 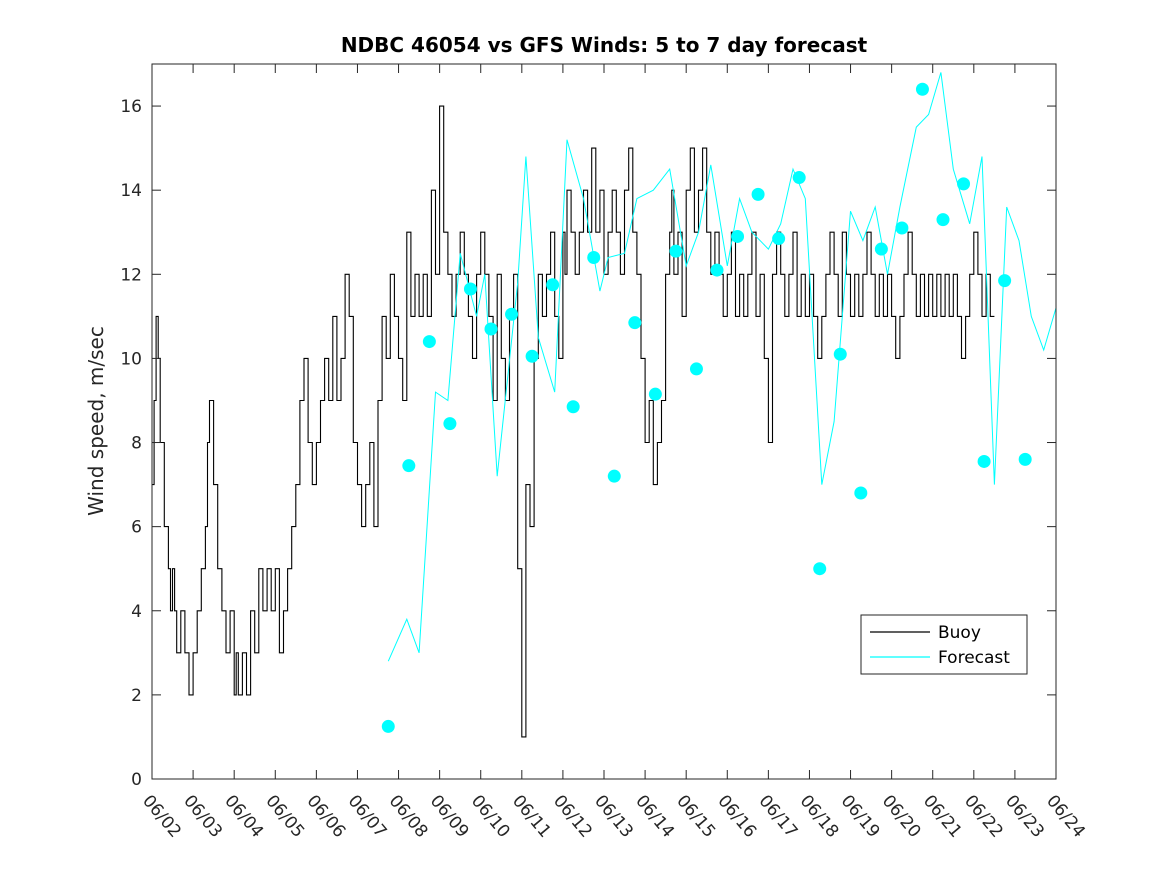 What do you see at coordinates (136, 696) in the screenshot?
I see `y-tick-label: 2` at bounding box center [136, 696].